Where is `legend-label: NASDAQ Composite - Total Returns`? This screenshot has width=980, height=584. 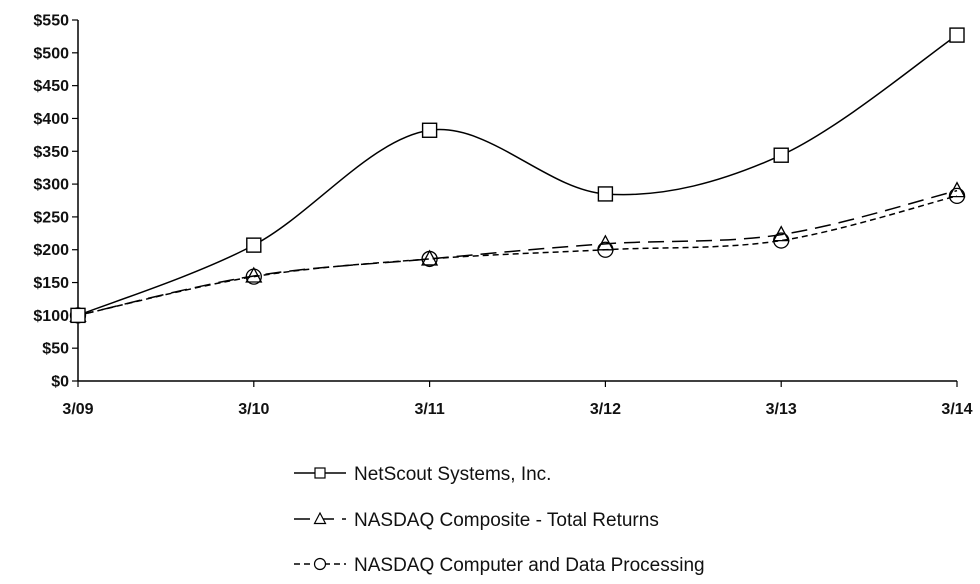
legend-label: NASDAQ Composite - Total Returns is located at coordinates (506, 520).